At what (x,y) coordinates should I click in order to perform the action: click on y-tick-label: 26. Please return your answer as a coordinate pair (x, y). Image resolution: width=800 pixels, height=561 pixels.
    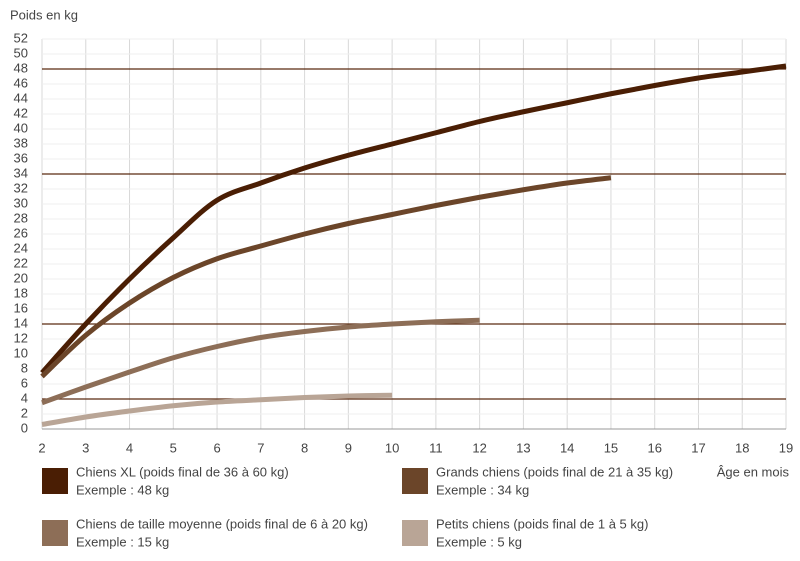
    Looking at the image, I should click on (21, 232).